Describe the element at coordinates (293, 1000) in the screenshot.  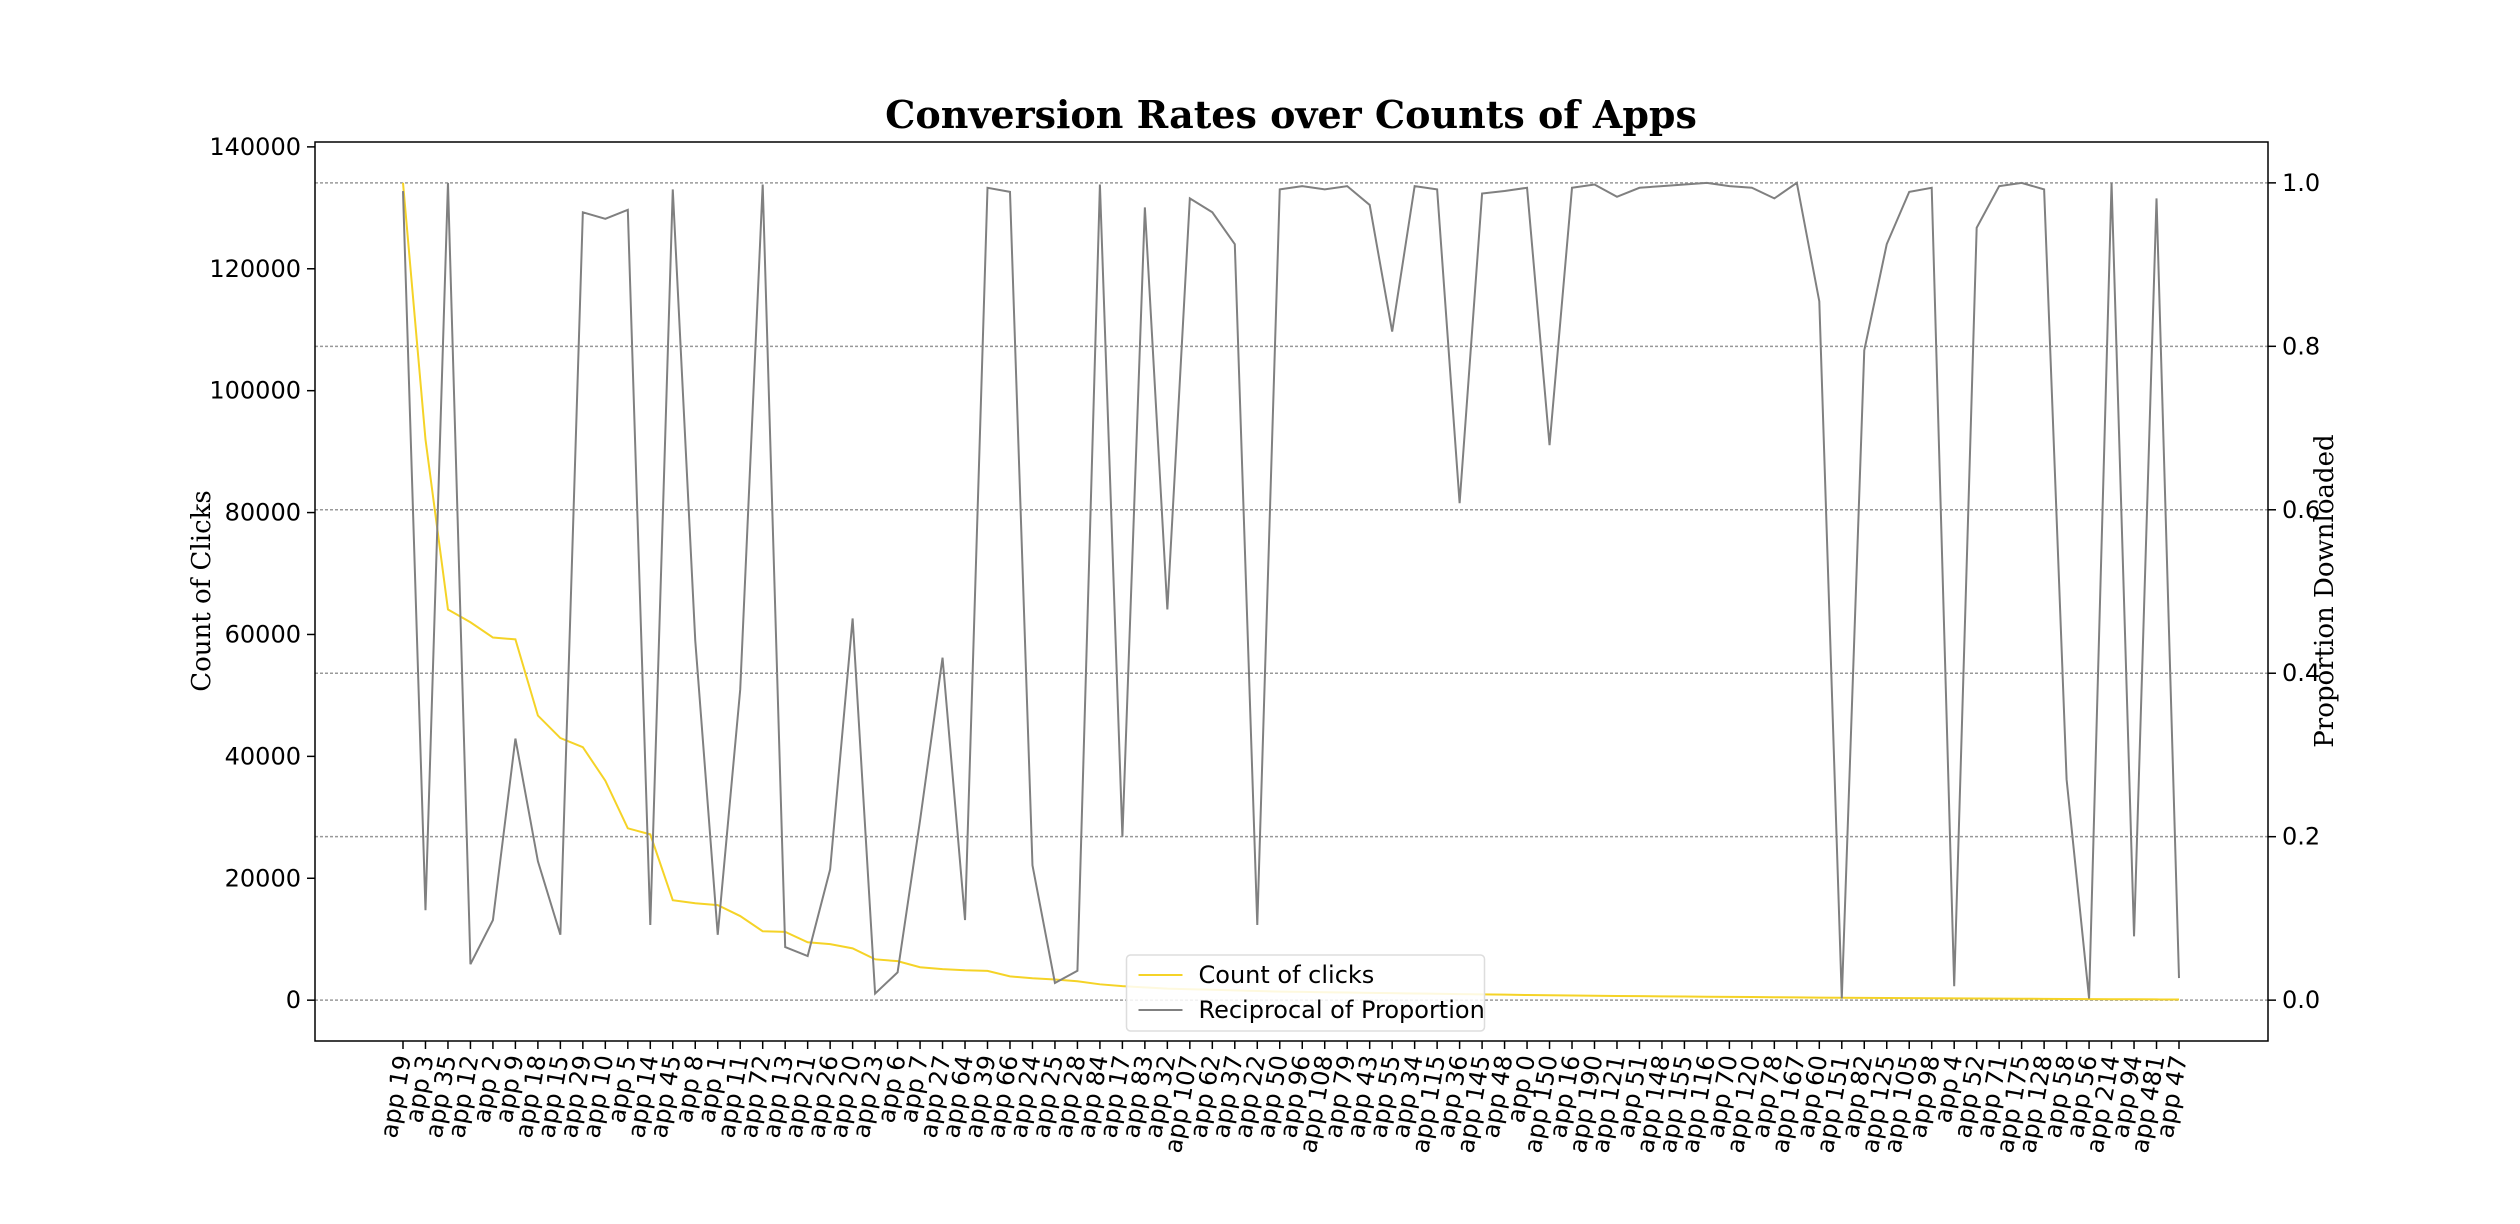
I see `y-tick-label: 0` at that location.